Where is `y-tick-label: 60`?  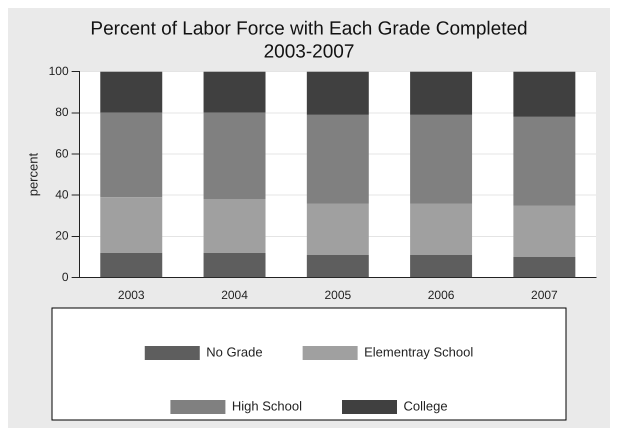 y-tick-label: 60 is located at coordinates (62, 153).